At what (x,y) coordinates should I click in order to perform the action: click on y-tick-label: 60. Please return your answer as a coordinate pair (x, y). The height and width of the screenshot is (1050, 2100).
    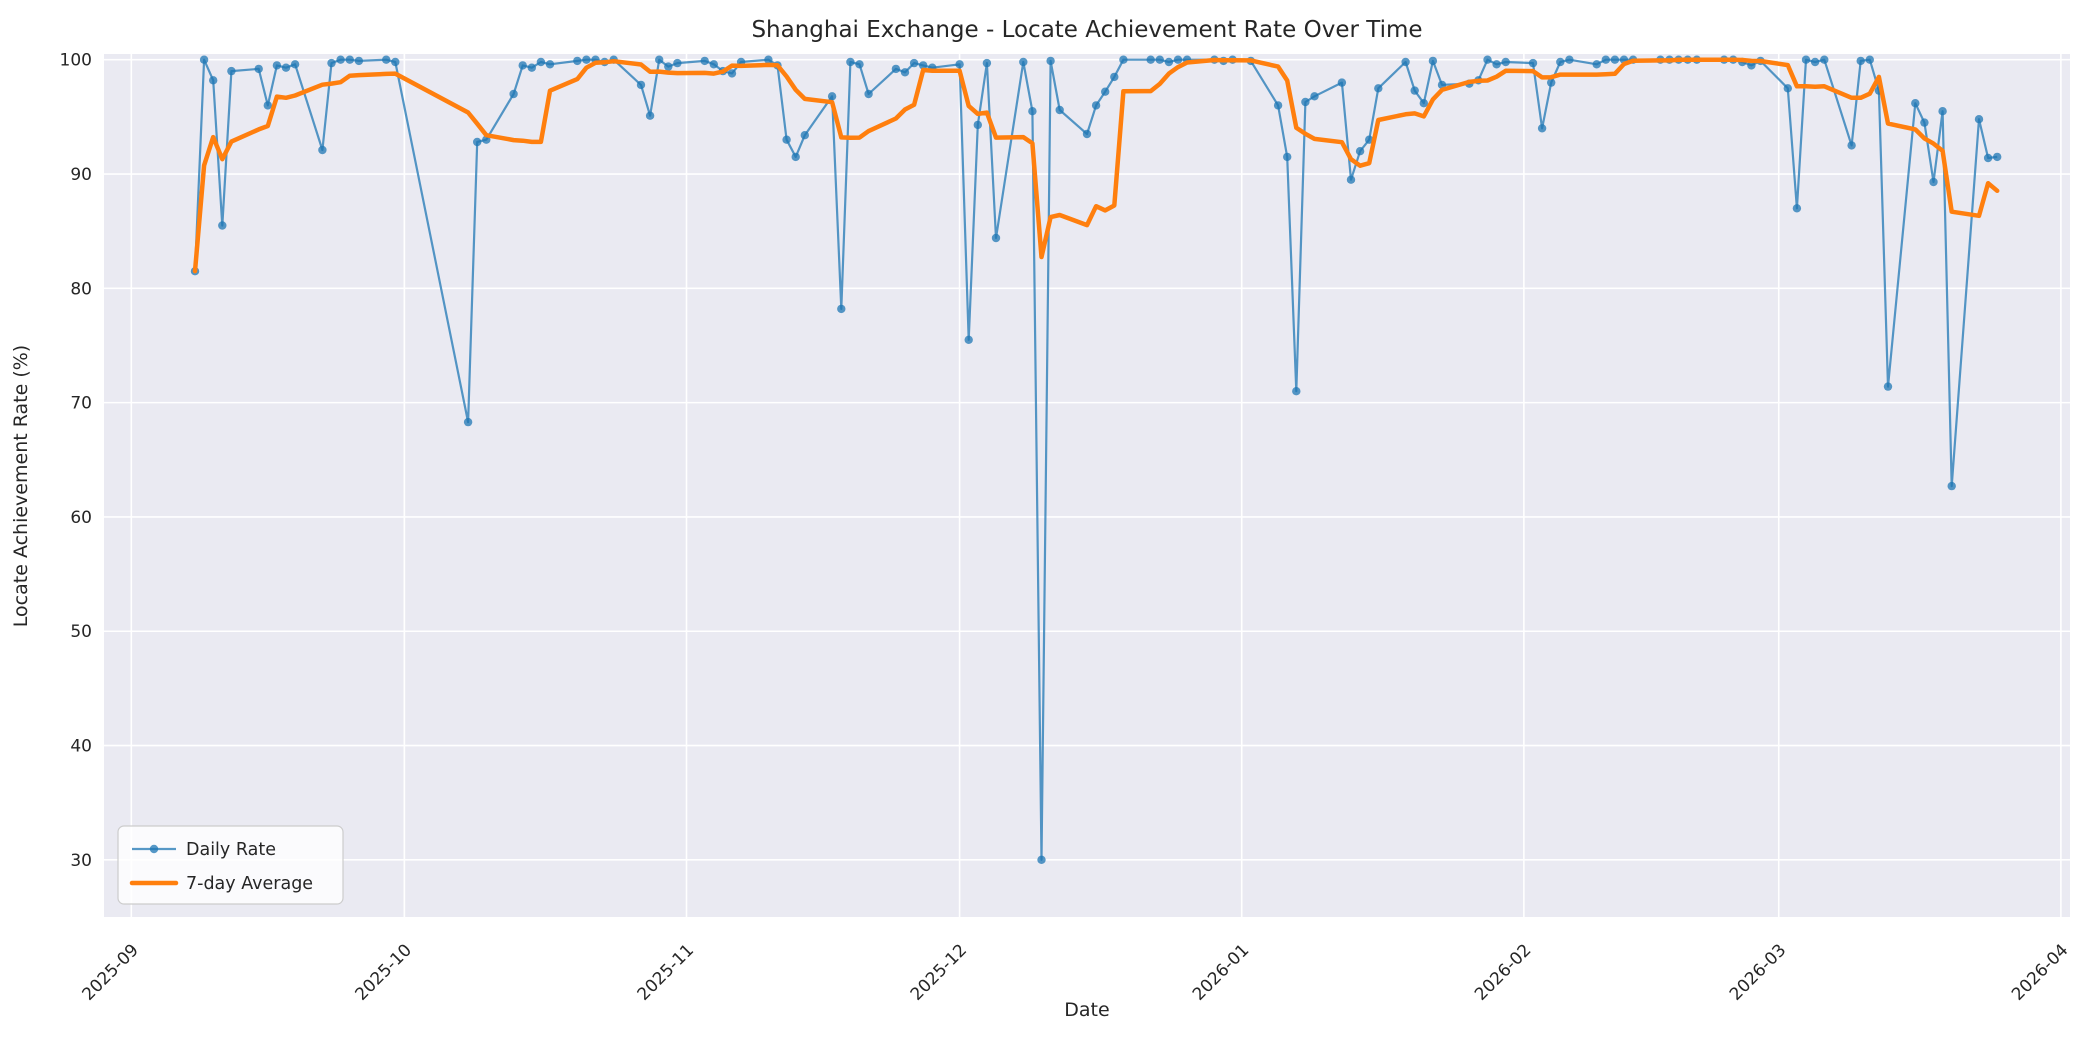
    Looking at the image, I should click on (81, 518).